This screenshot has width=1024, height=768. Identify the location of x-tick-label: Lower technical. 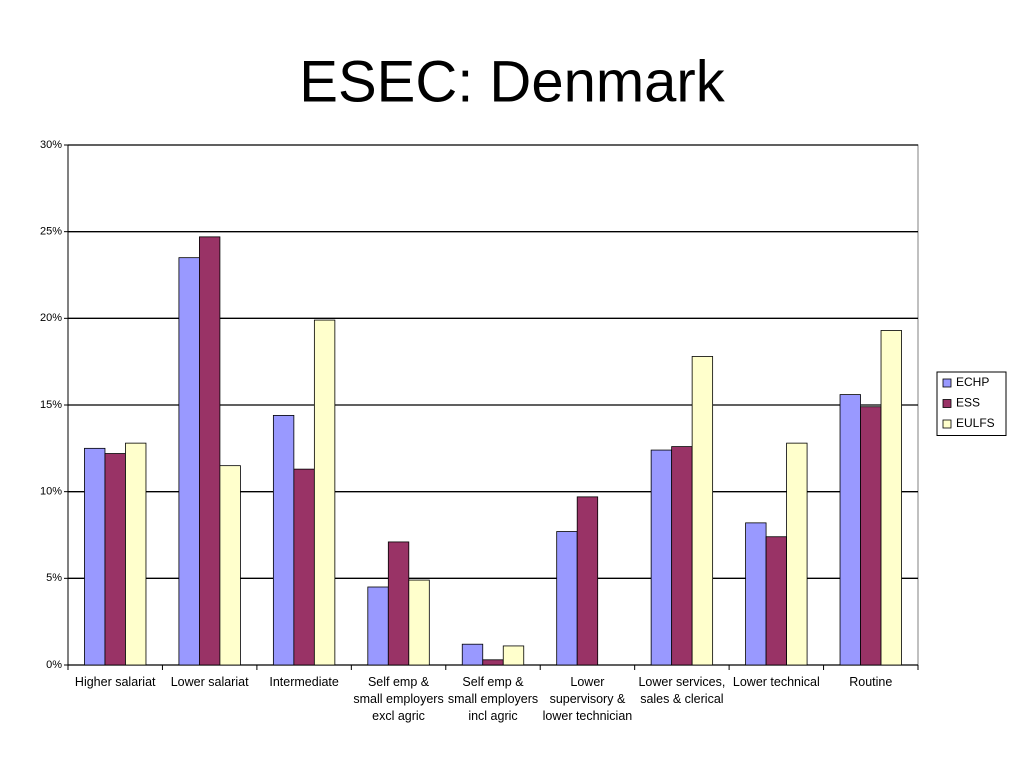
(776, 682).